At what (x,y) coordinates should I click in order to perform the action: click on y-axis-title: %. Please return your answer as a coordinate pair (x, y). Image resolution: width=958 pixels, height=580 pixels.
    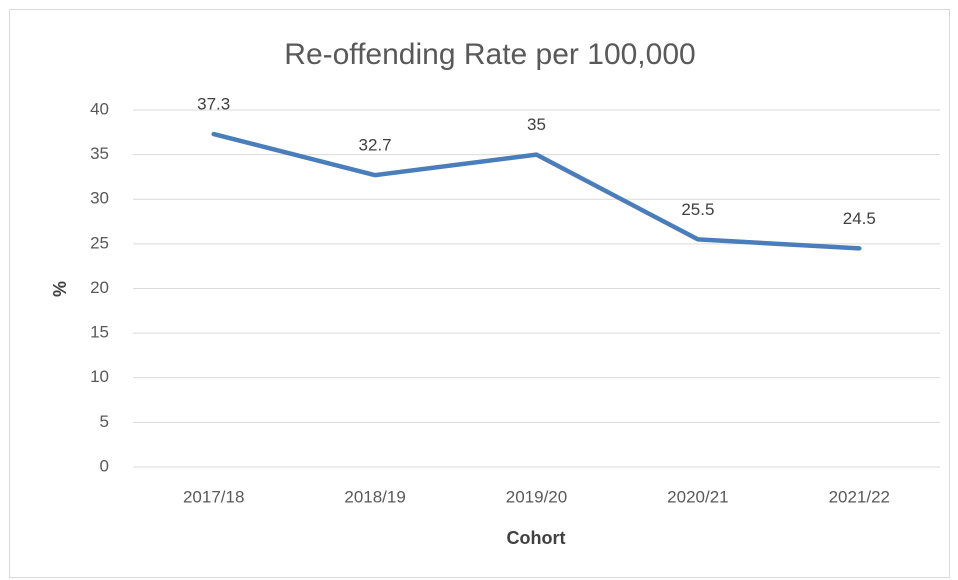
    Looking at the image, I should click on (60, 289).